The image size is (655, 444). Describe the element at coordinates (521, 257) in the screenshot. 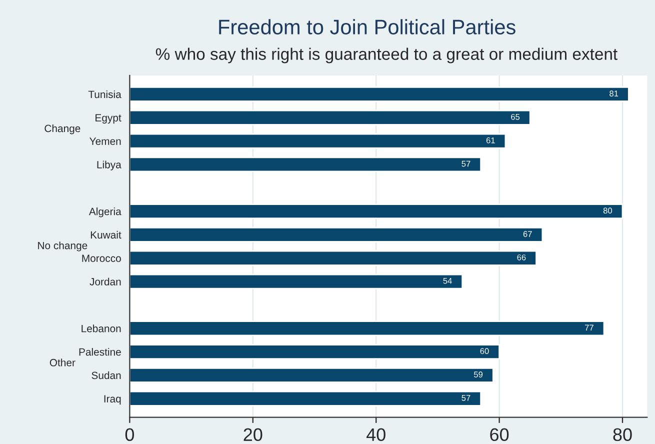

I see `data-label: 66` at that location.